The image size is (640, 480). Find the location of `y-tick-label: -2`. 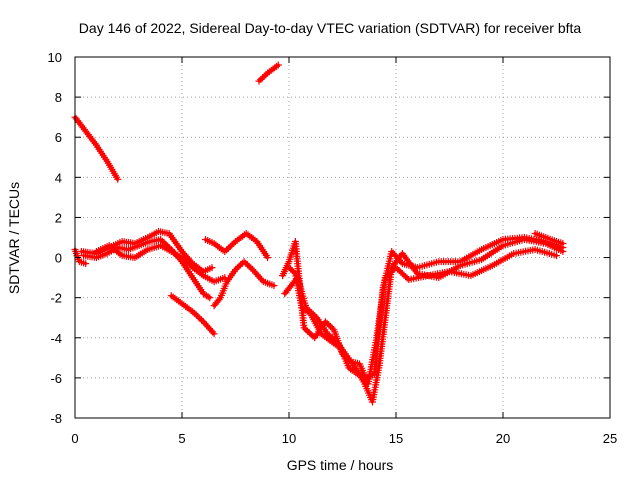

y-tick-label: -2 is located at coordinates (56, 298).